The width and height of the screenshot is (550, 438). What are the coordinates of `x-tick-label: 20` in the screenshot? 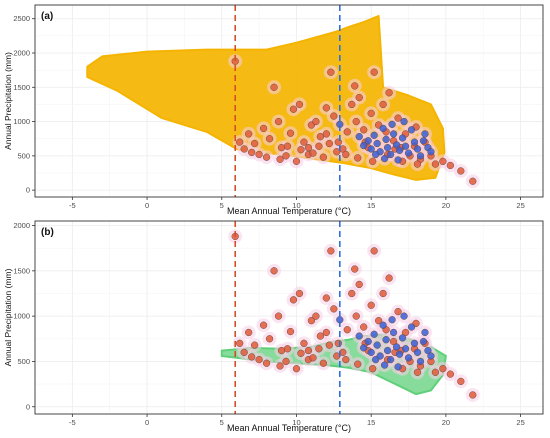 It's located at (446, 205).